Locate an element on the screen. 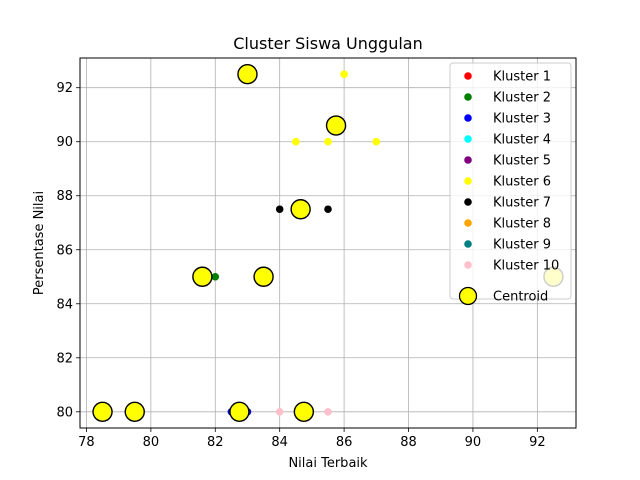 Image resolution: width=640 pixels, height=480 pixels. legend-label: Kluster 9 is located at coordinates (522, 245).